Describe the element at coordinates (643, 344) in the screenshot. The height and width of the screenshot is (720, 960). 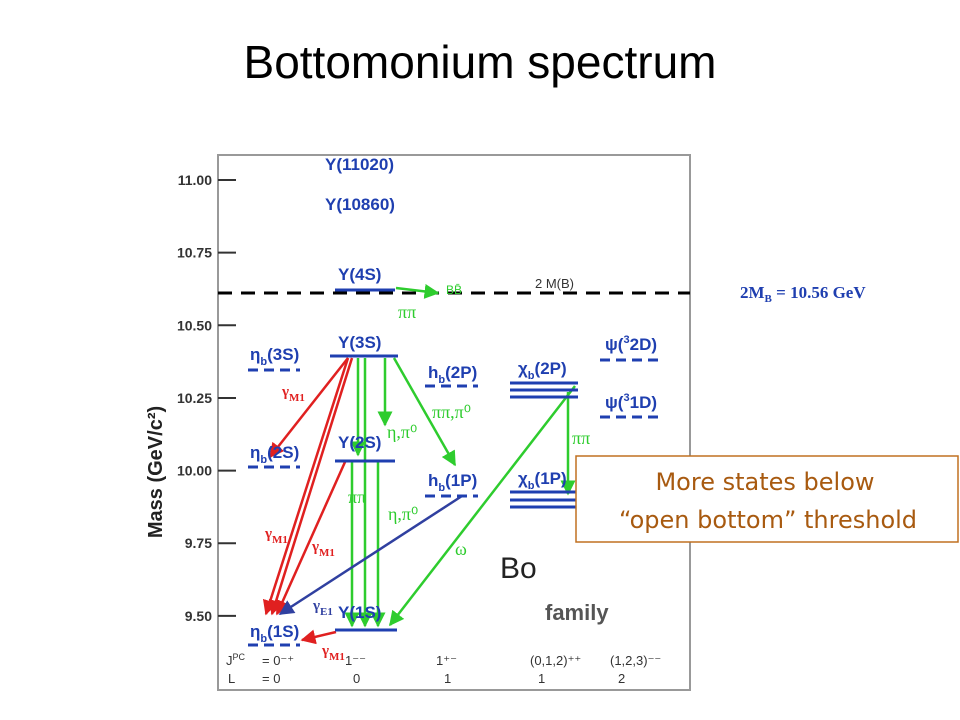
I see `state-label-term: 2D)` at that location.